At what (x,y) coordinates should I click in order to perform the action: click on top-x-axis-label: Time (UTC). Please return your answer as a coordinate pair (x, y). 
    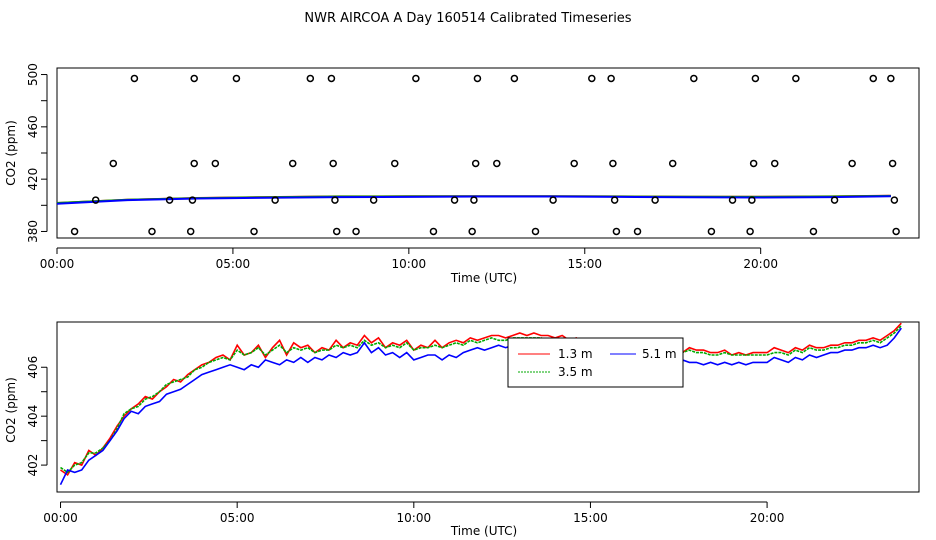
    Looking at the image, I should click on (483, 278).